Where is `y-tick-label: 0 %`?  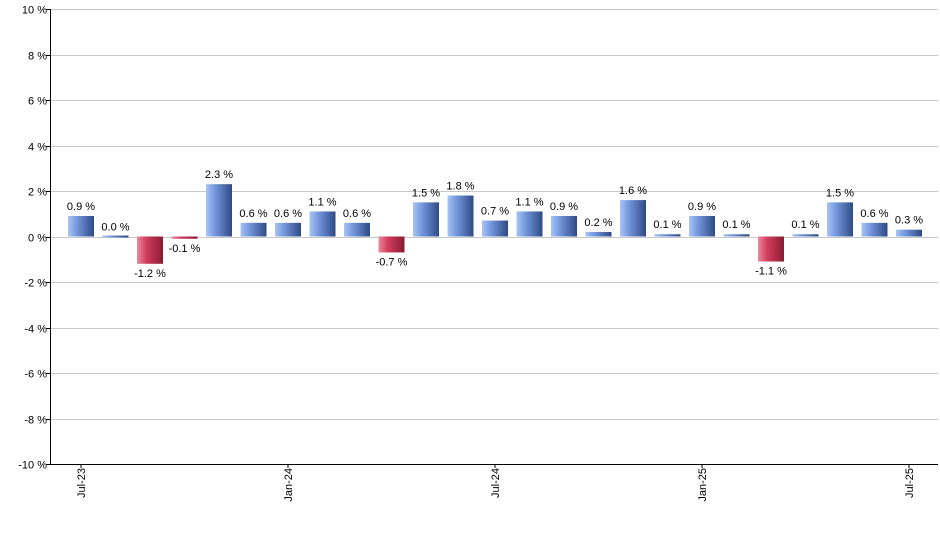
y-tick-label: 0 % is located at coordinates (37, 239).